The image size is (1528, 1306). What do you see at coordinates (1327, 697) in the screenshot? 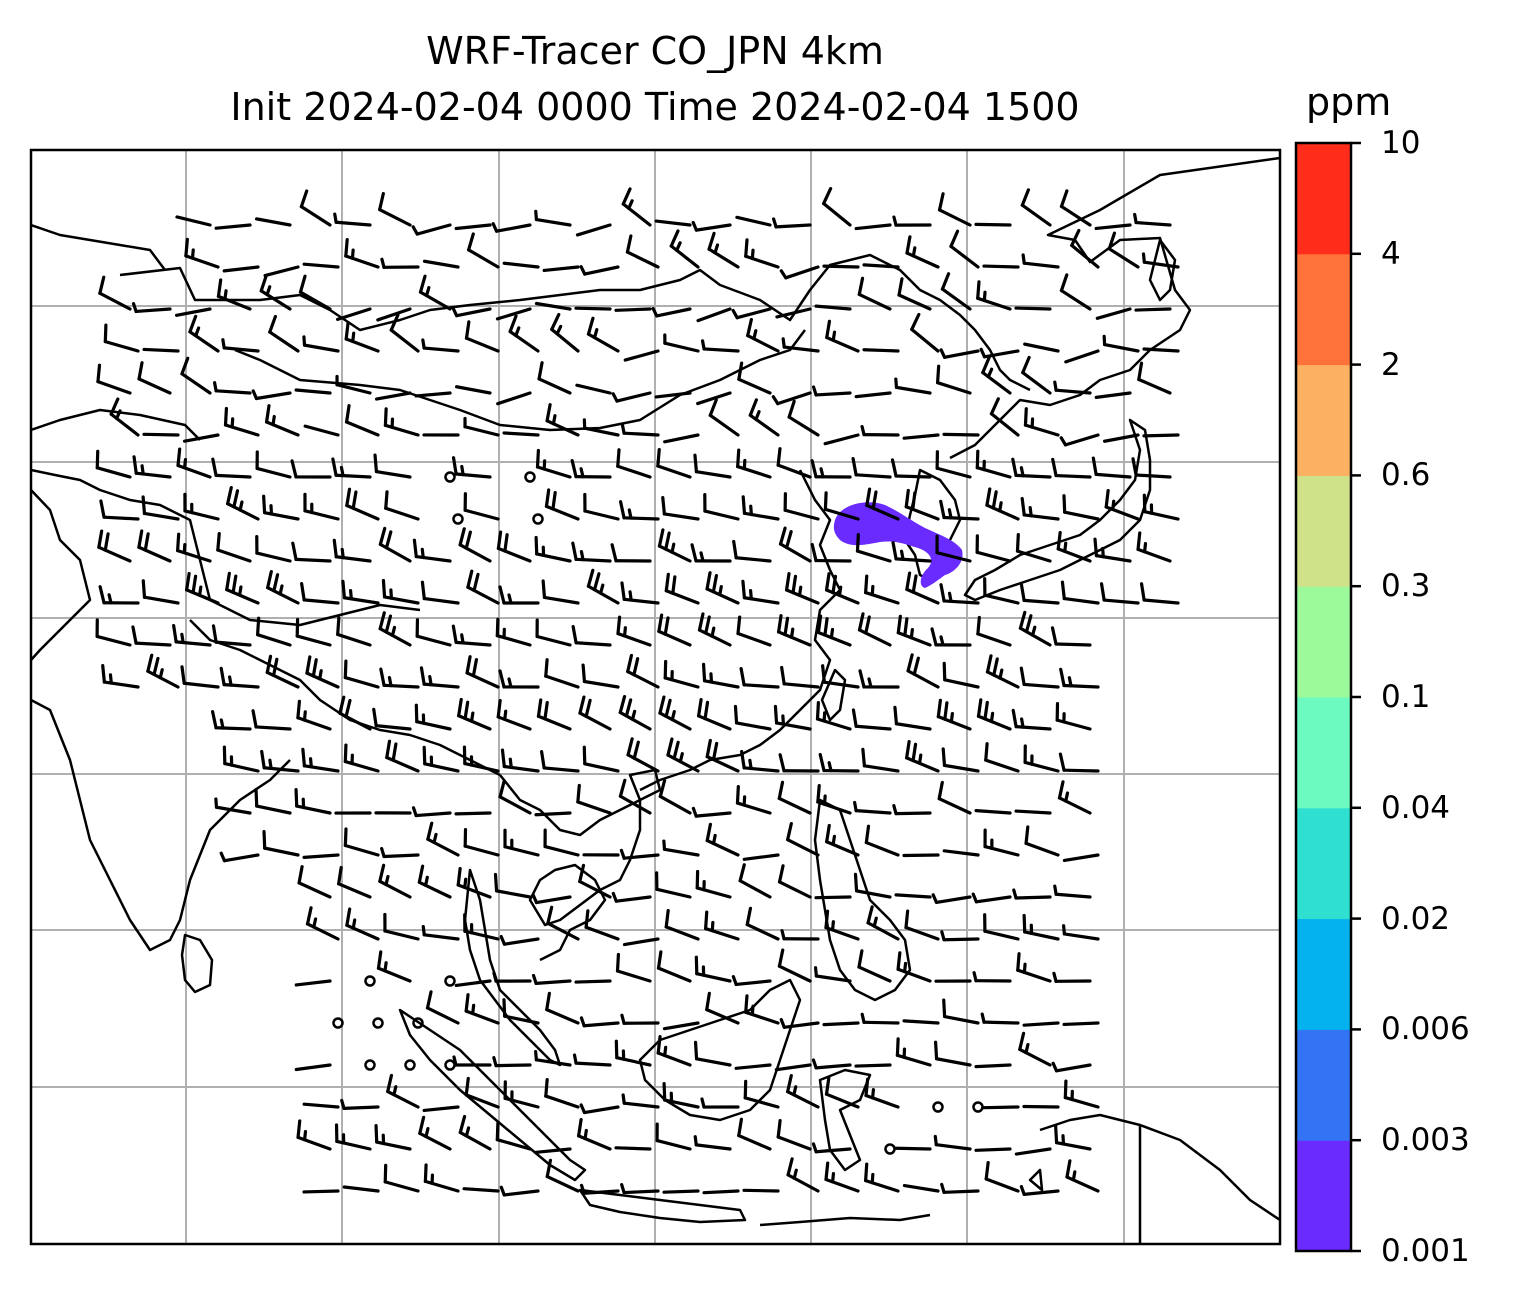
I see `colorbar` at bounding box center [1327, 697].